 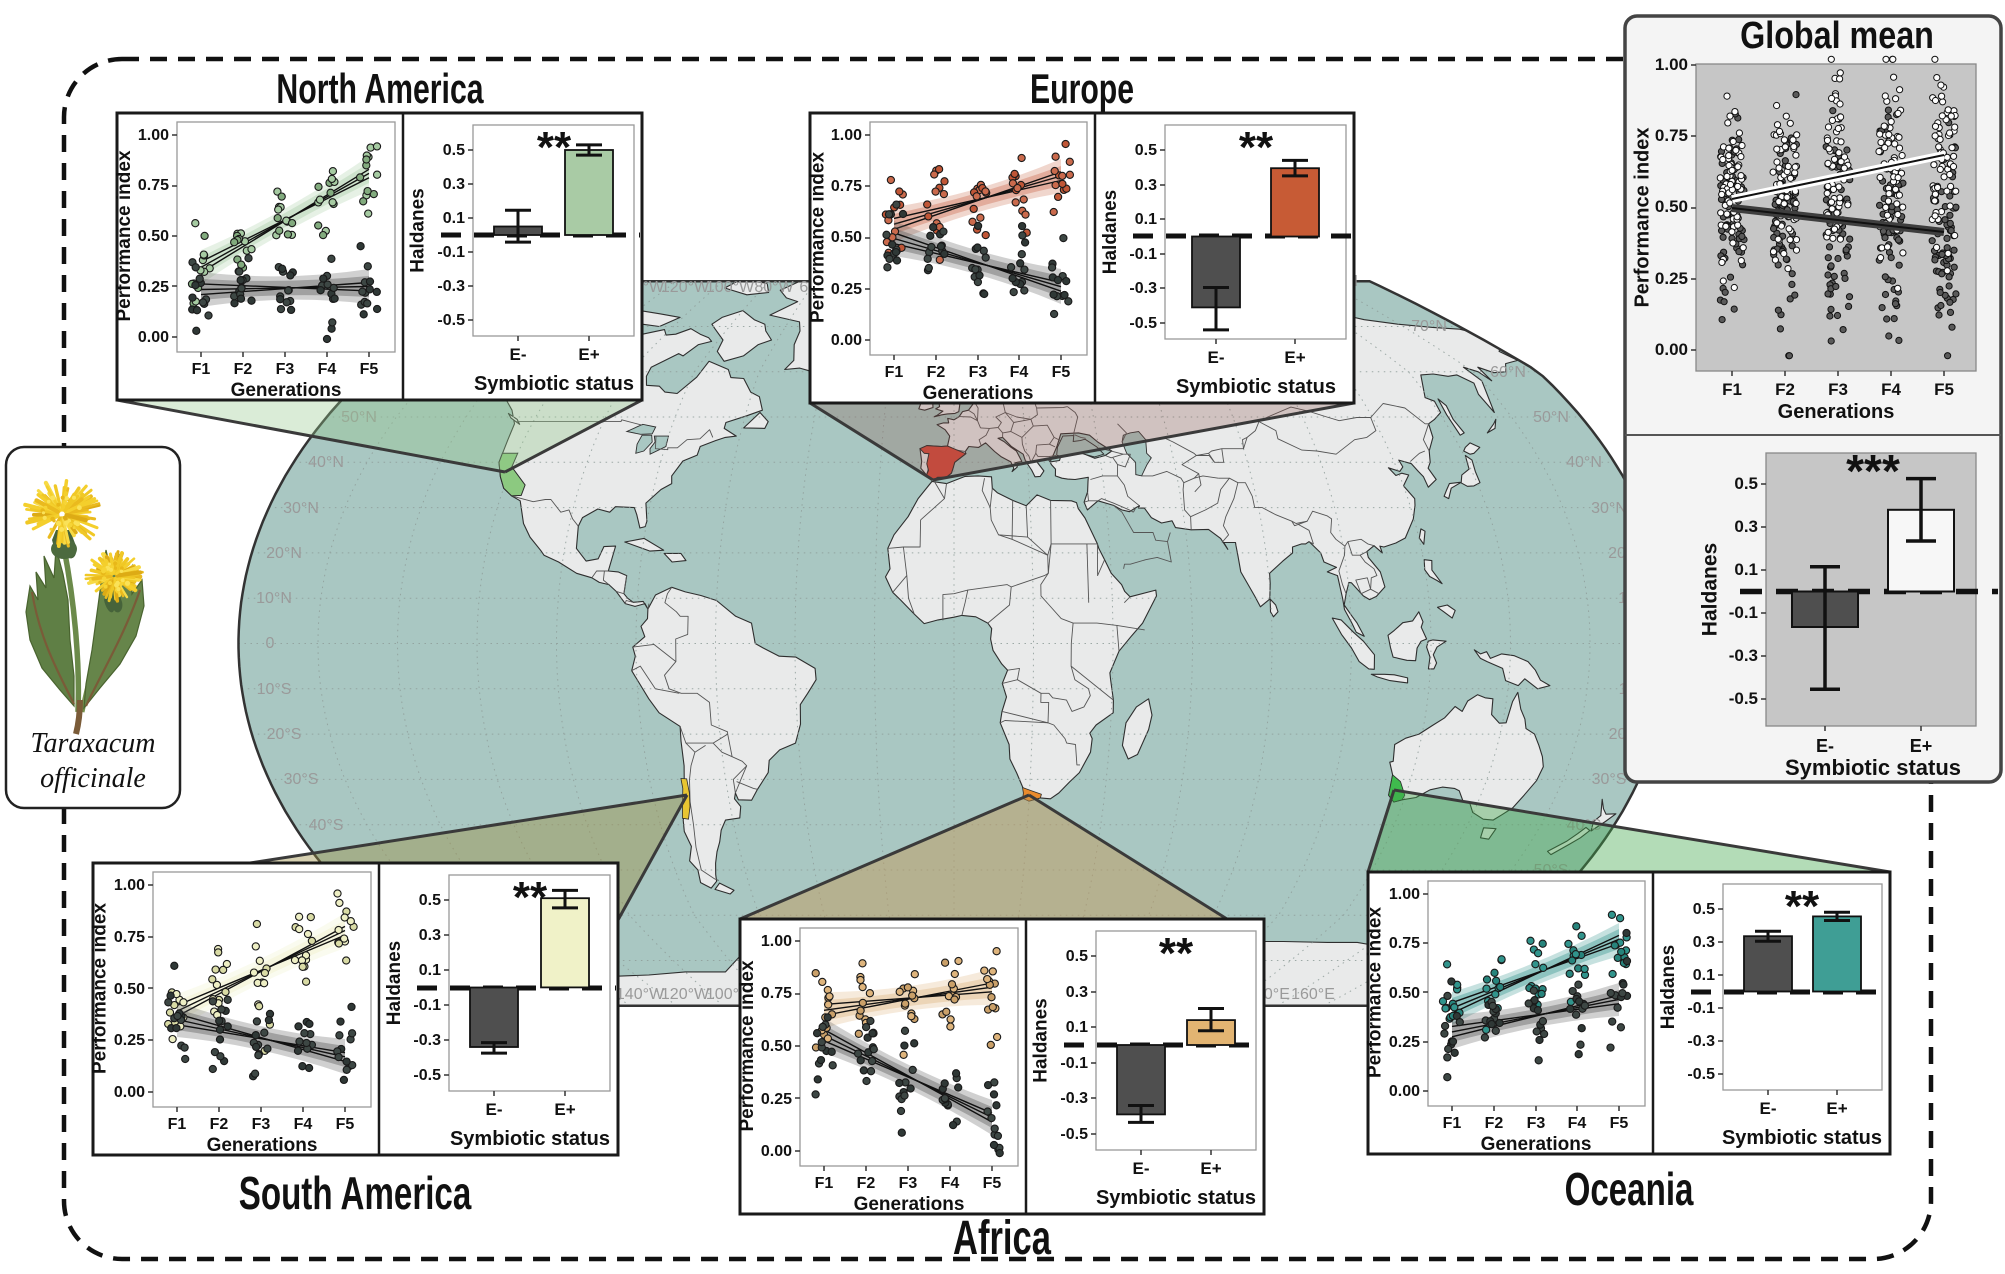 What do you see at coordinates (1609, 779) in the screenshot?
I see `svg-text: 30°S` at bounding box center [1609, 779].